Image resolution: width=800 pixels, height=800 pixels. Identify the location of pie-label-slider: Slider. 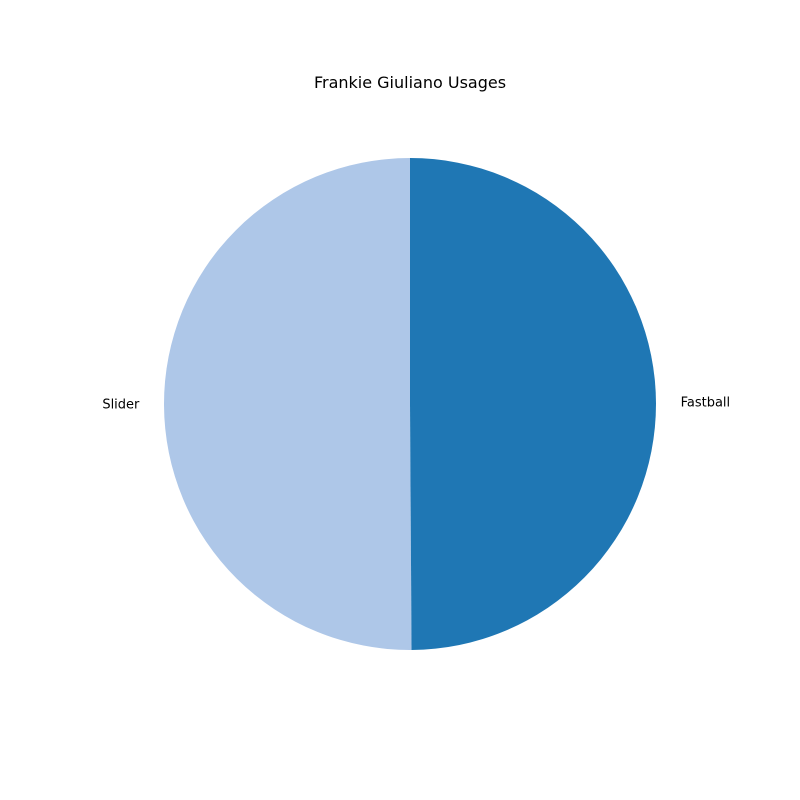
(121, 404).